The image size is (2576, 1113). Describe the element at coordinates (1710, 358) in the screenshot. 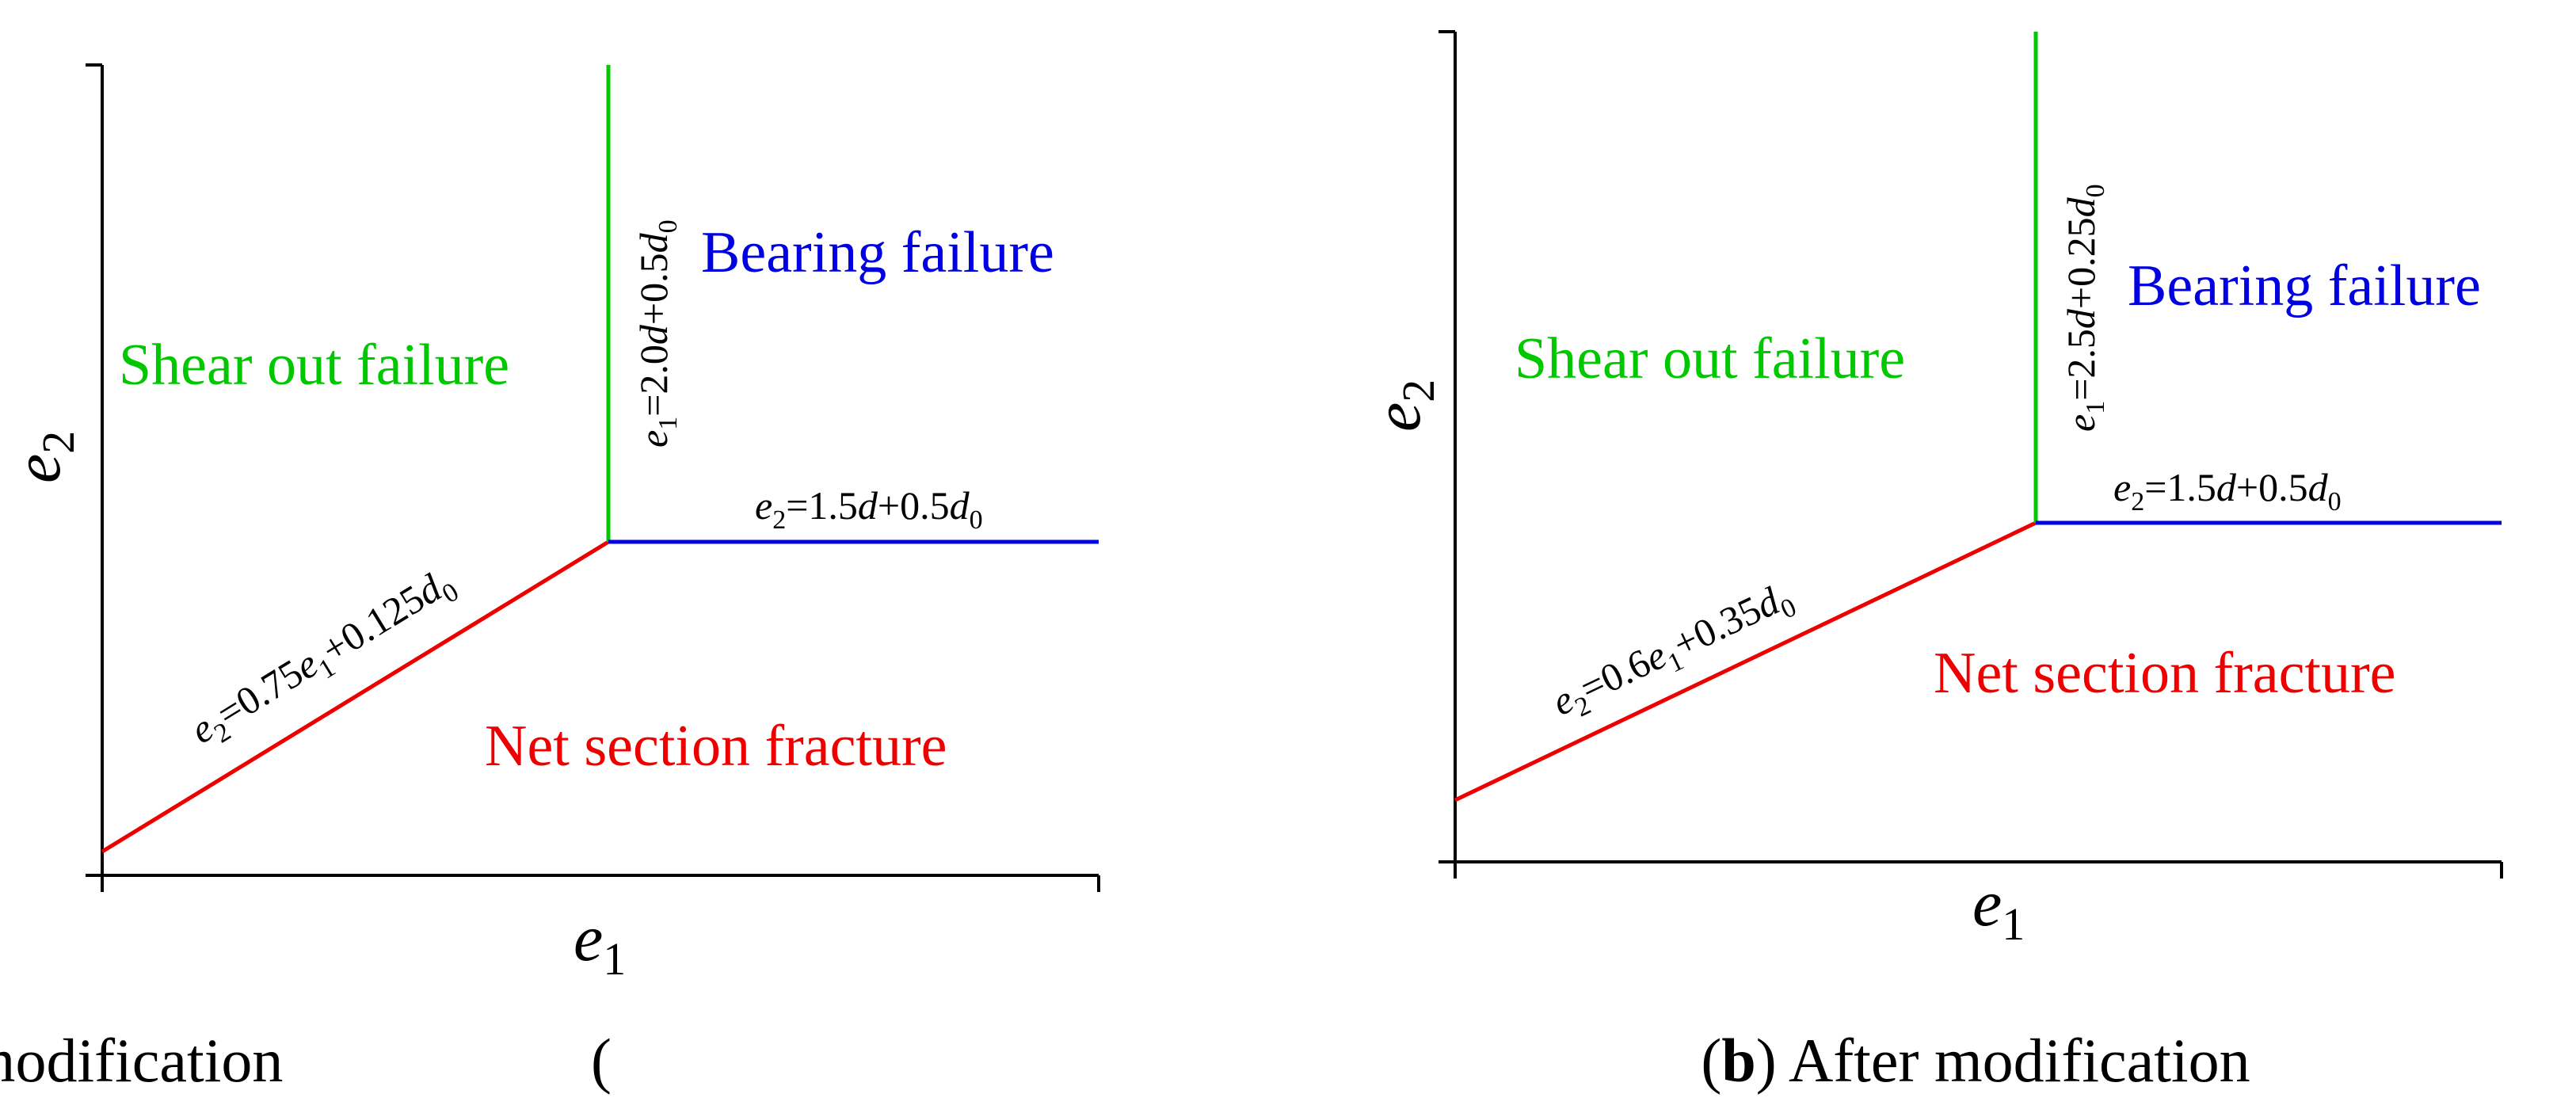

I see `panel-b-region-shear-out: Shear out failure` at that location.